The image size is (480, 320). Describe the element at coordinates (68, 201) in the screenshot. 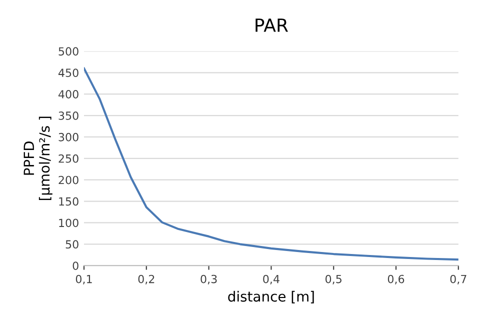

I see `y-tick-label: 150` at that location.